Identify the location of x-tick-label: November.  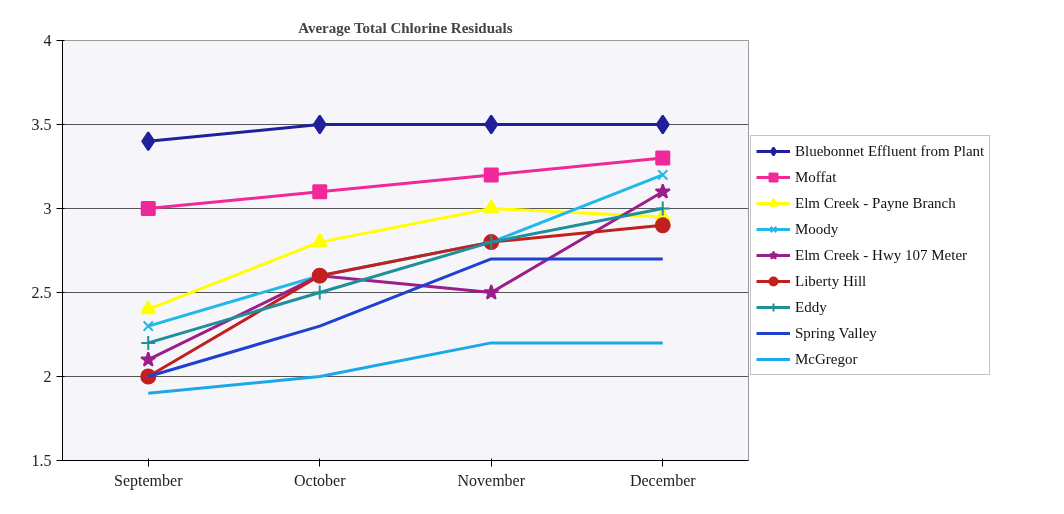
(491, 480).